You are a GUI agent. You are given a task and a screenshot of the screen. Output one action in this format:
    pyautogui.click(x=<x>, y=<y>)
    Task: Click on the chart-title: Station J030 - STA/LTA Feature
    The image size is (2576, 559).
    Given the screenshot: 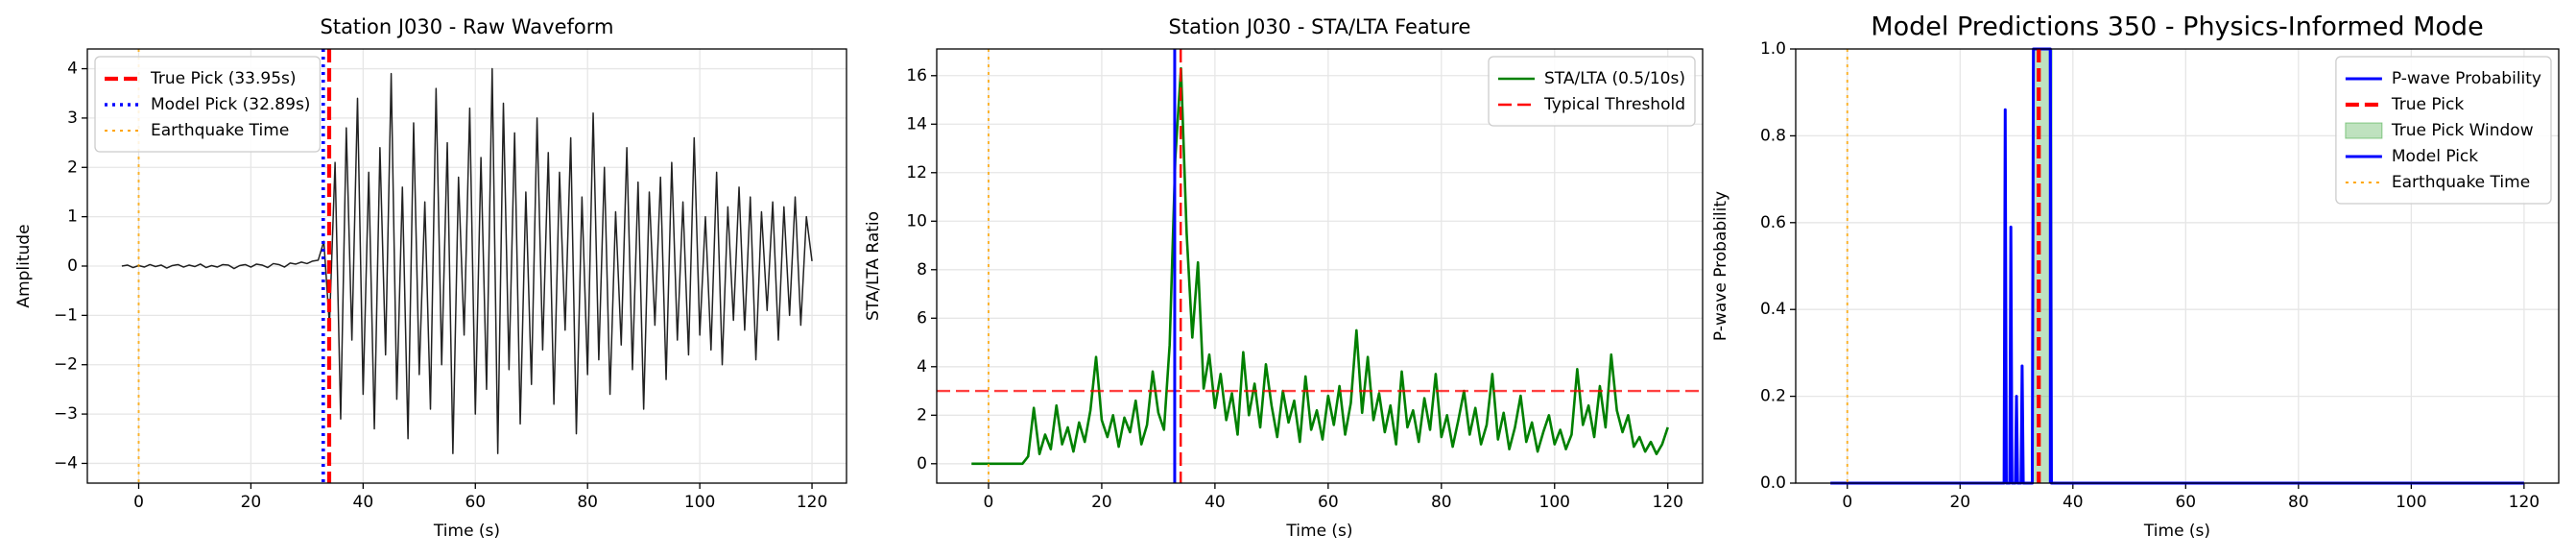 What is the action you would take?
    pyautogui.click(x=1320, y=26)
    